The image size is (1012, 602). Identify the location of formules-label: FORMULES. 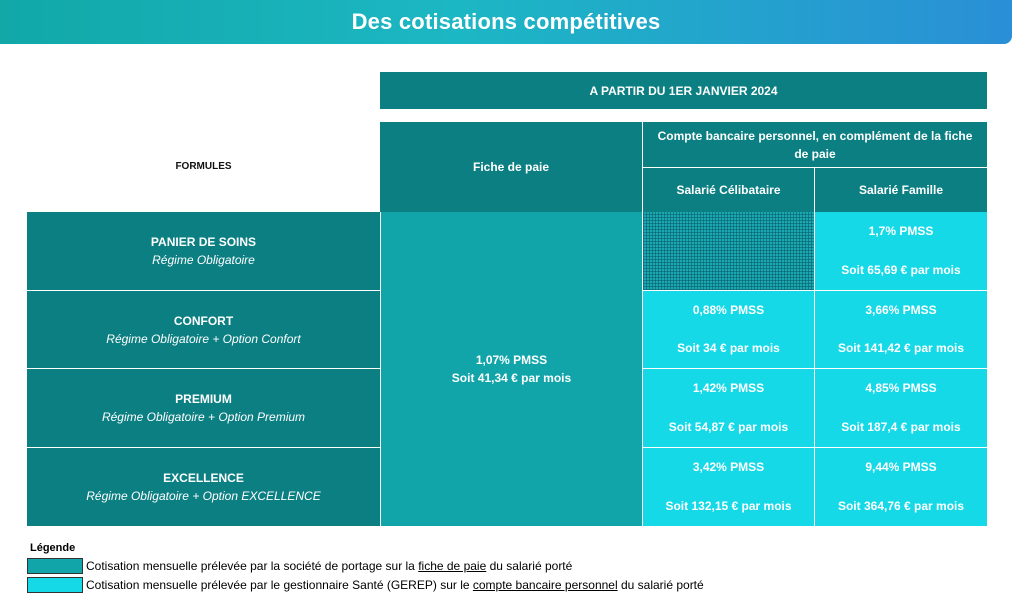
(203, 166).